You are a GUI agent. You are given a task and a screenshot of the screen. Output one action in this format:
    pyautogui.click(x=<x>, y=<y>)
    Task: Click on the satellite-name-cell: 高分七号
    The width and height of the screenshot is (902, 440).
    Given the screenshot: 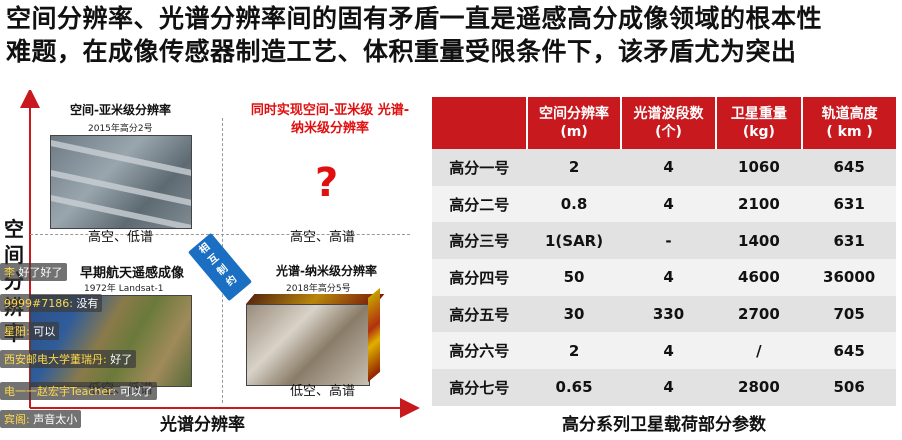 What is the action you would take?
    pyautogui.click(x=479, y=387)
    